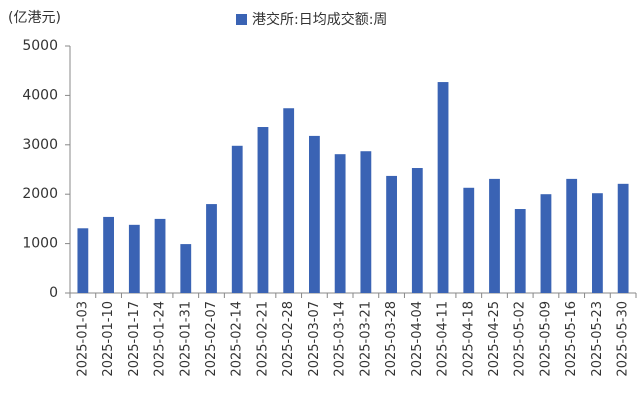 Image resolution: width=639 pixels, height=405 pixels. What do you see at coordinates (443, 339) in the screenshot?
I see `x-tick-label: 2025-04-11` at bounding box center [443, 339].